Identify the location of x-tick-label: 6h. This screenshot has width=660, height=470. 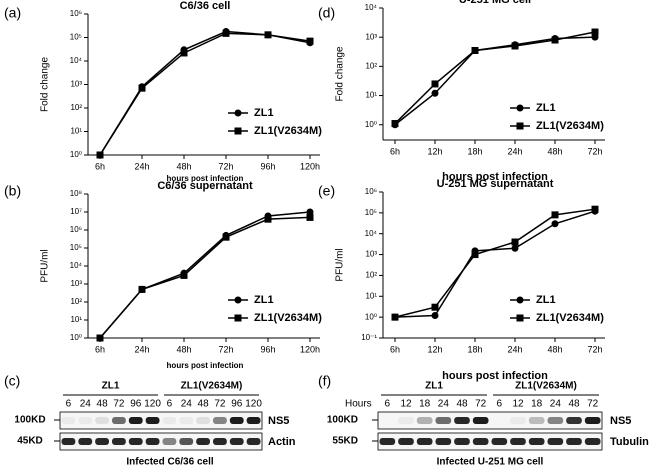
(100, 349).